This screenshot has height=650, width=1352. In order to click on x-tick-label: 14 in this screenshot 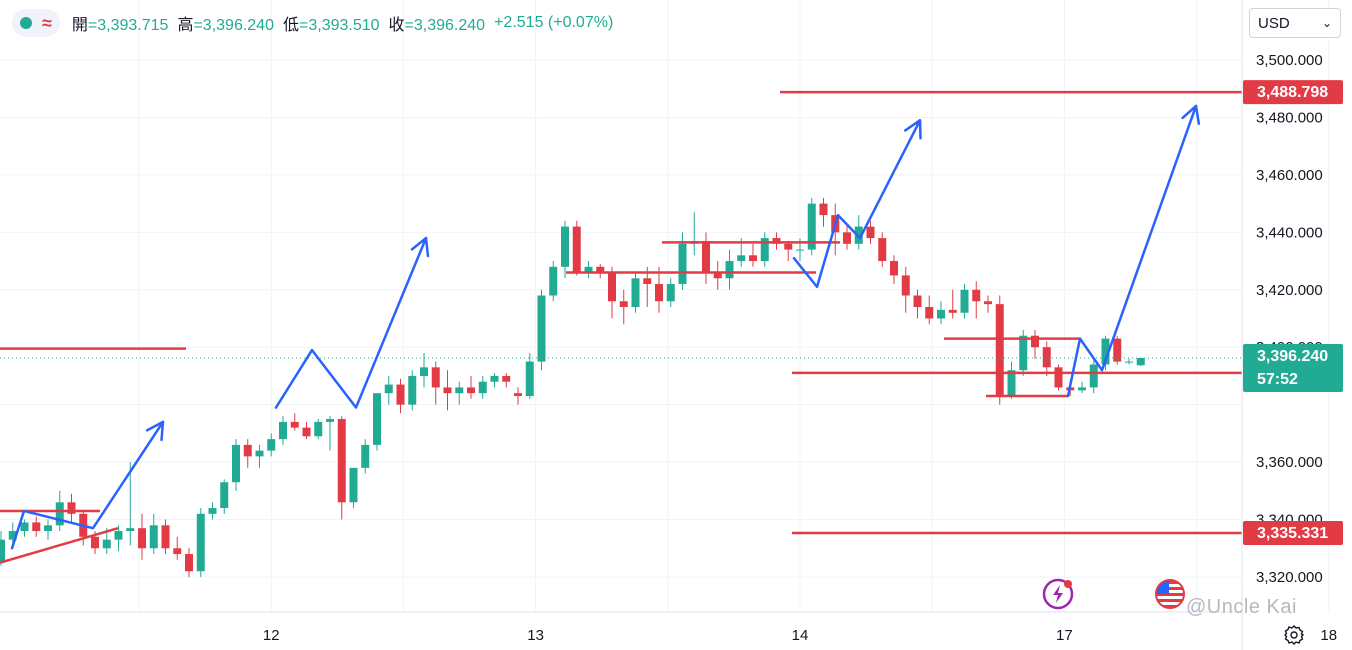, I will do `click(800, 635)`.